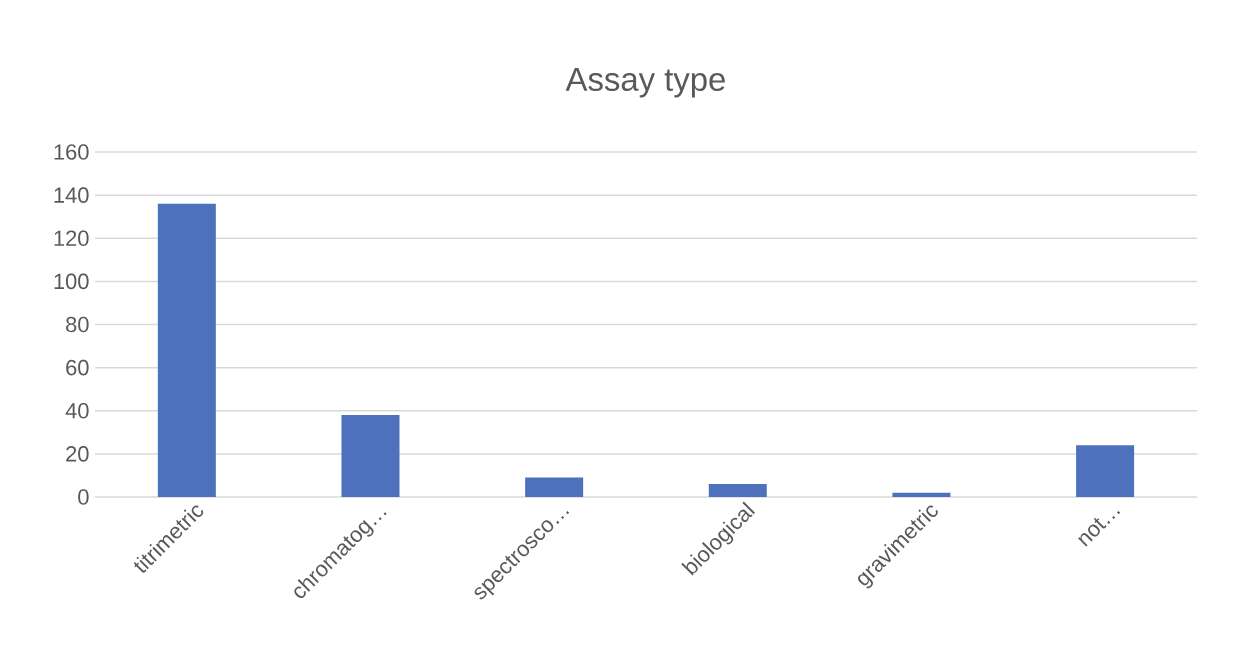 This screenshot has height=658, width=1238. I want to click on y-tick-label: 80, so click(77, 324).